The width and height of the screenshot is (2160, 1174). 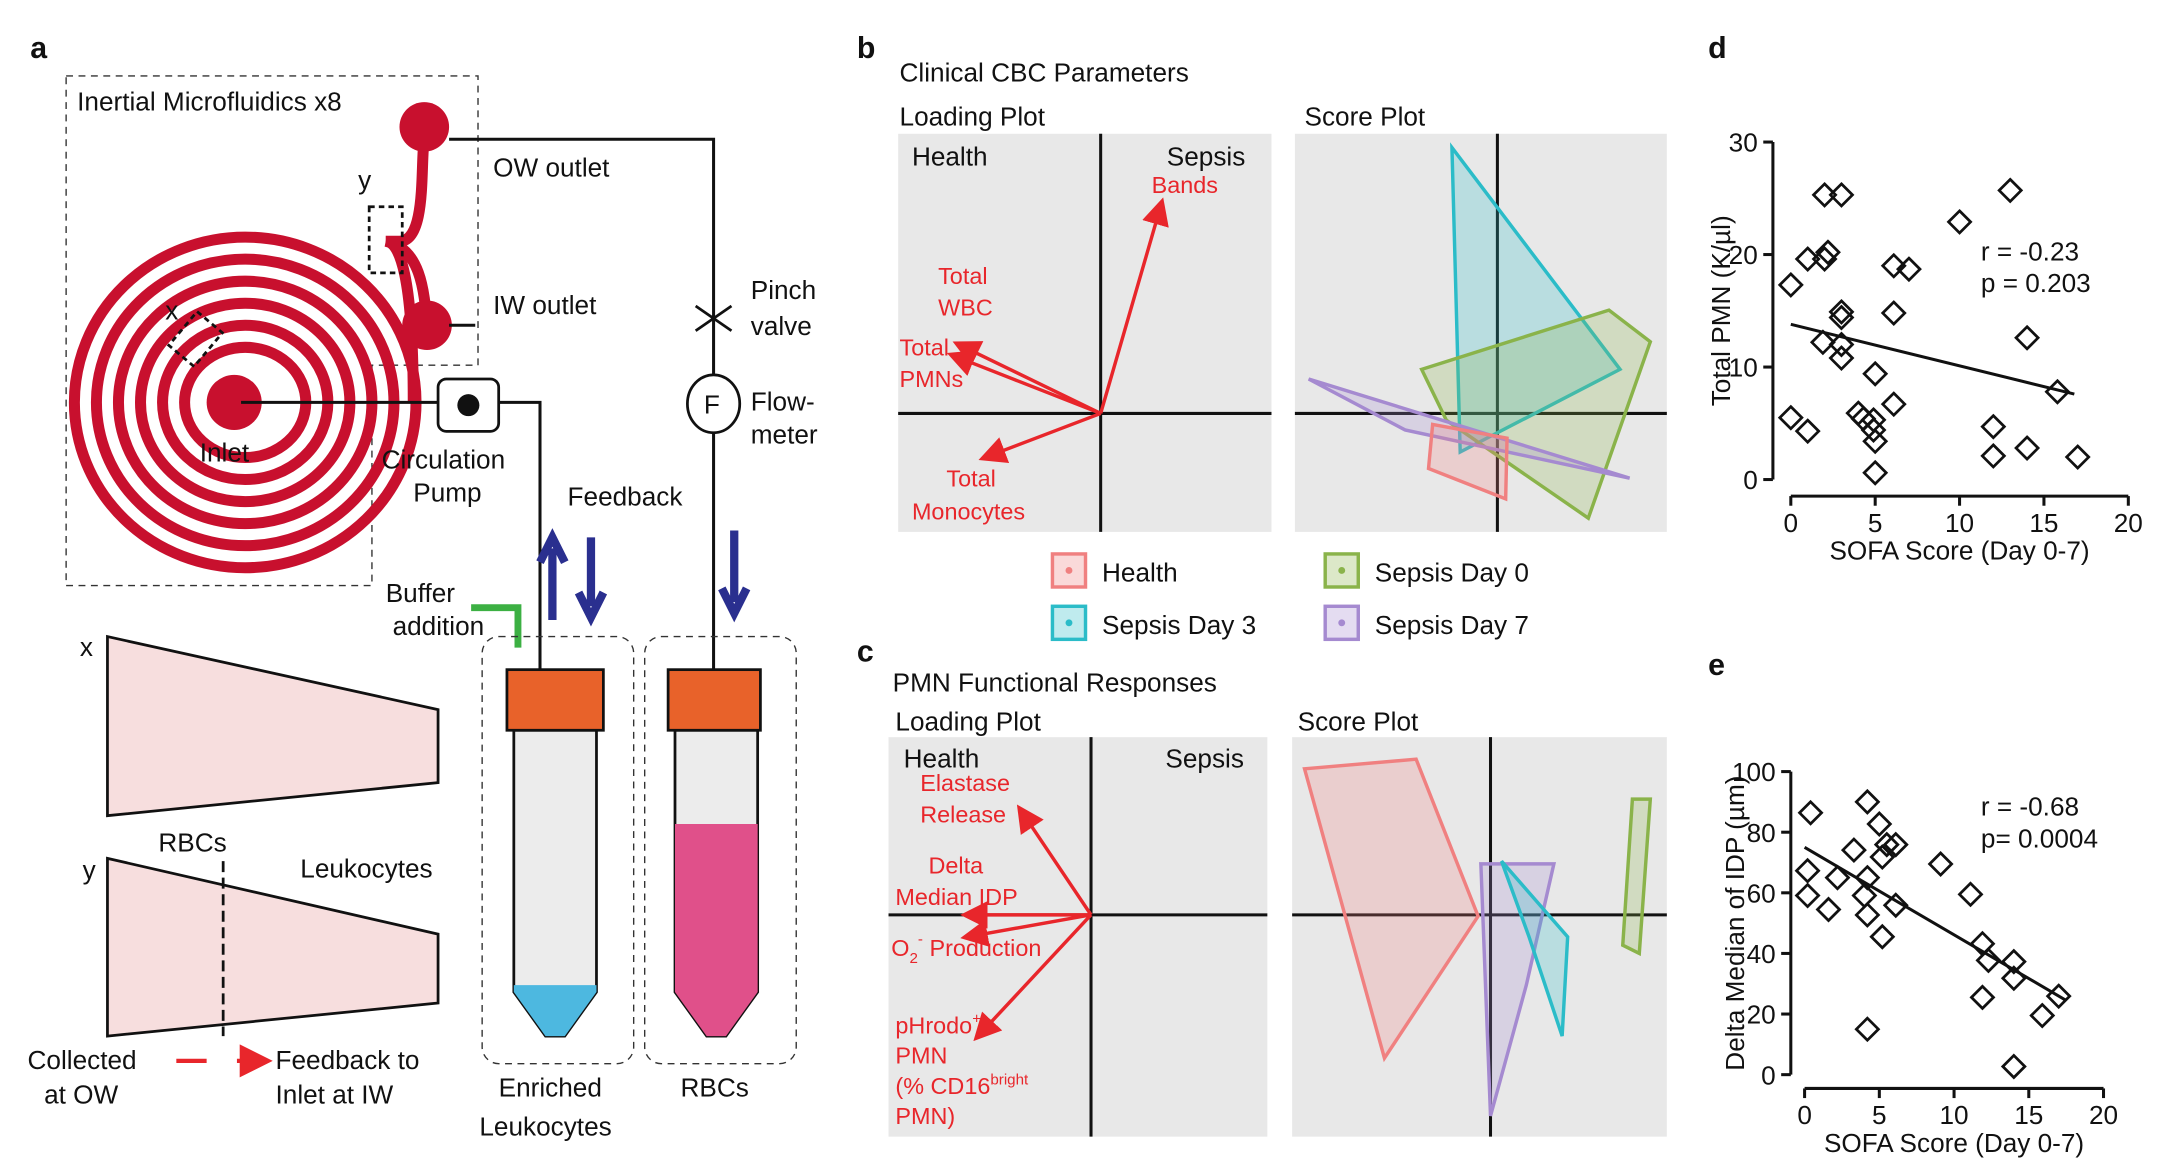 I want to click on legend-label: Sepsis Day 0, so click(x=1452, y=572).